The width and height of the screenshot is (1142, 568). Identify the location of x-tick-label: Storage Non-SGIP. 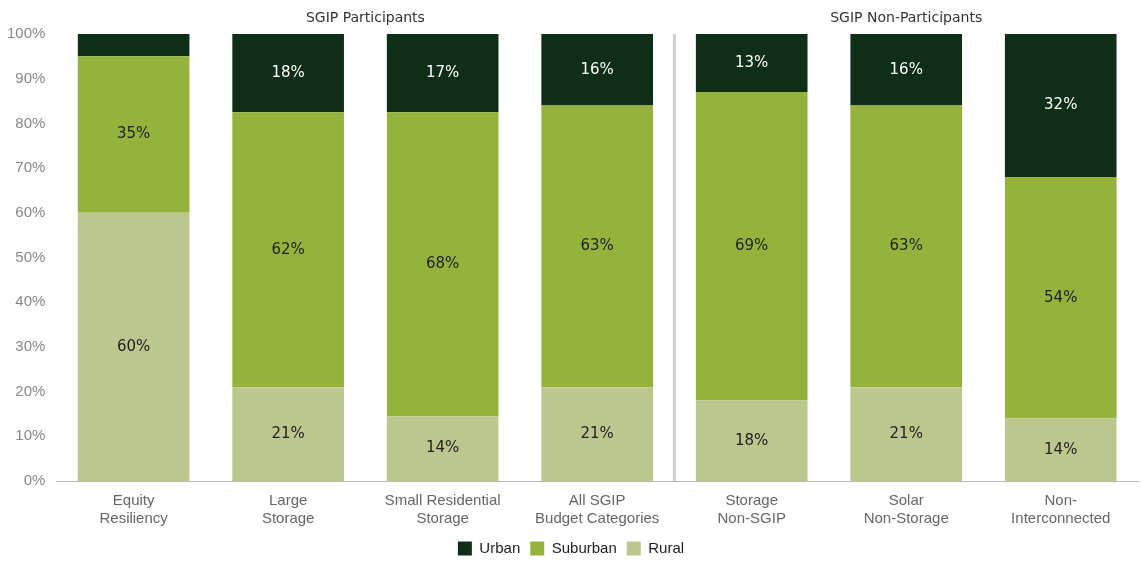
(751, 509).